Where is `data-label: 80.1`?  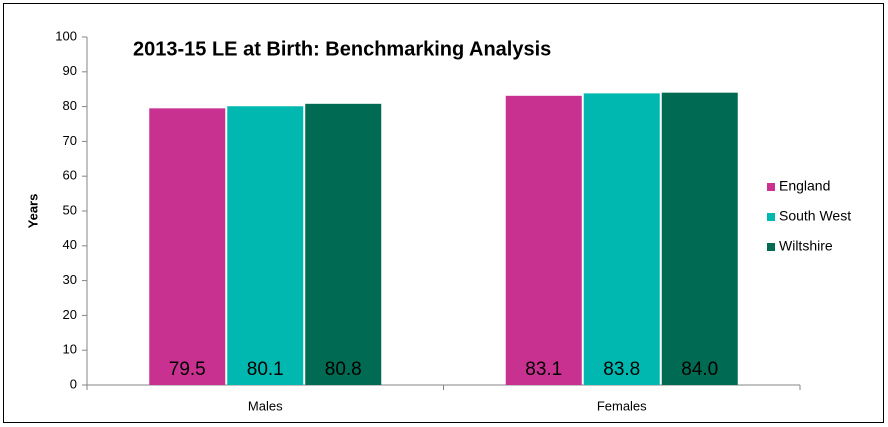 data-label: 80.1 is located at coordinates (265, 369).